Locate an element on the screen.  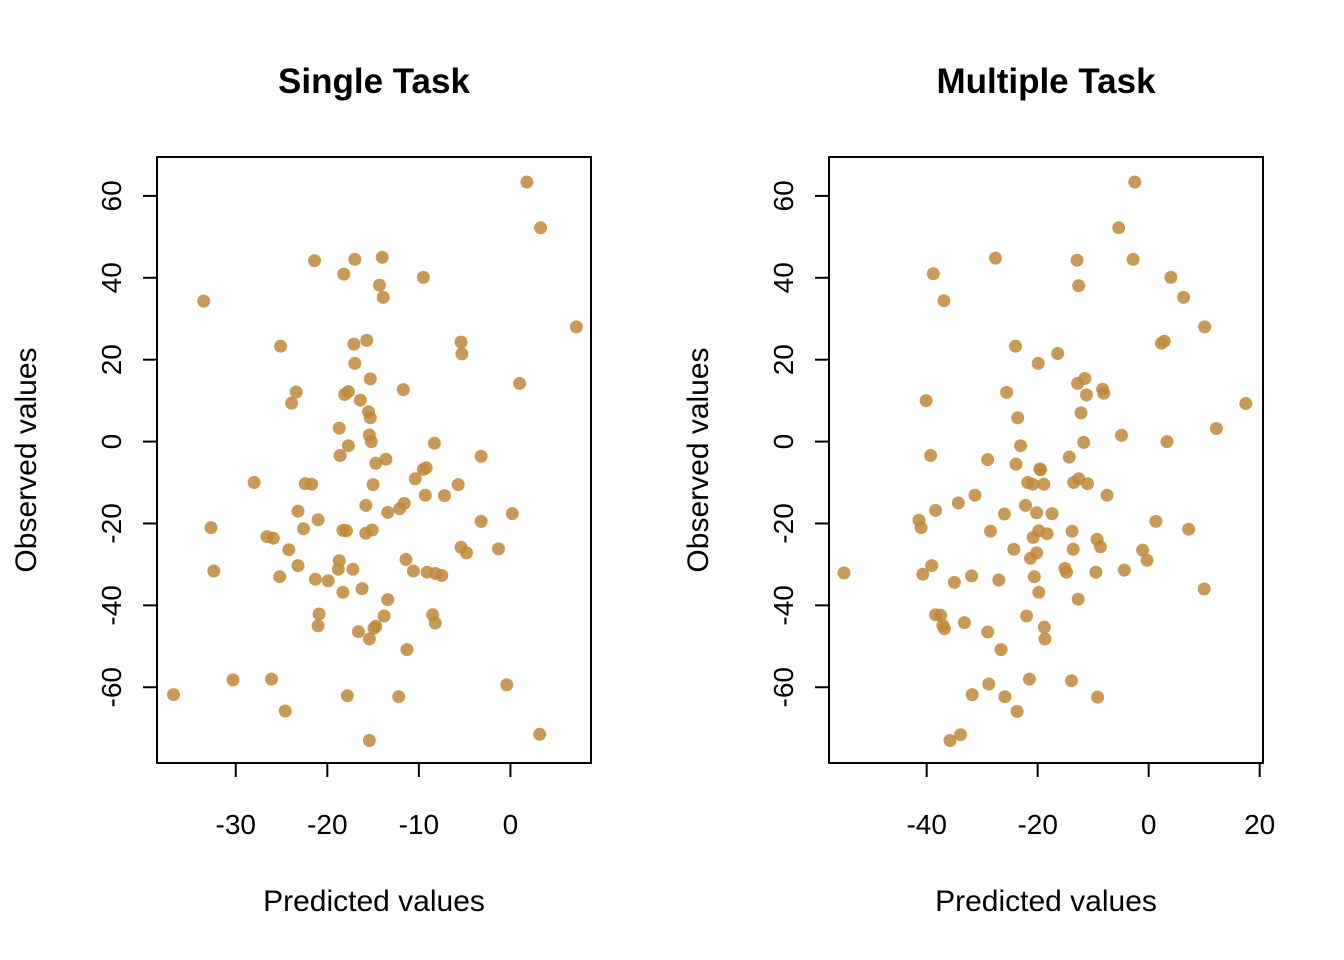
multiple-task-y-axis-label: Observed values is located at coordinates (698, 459).